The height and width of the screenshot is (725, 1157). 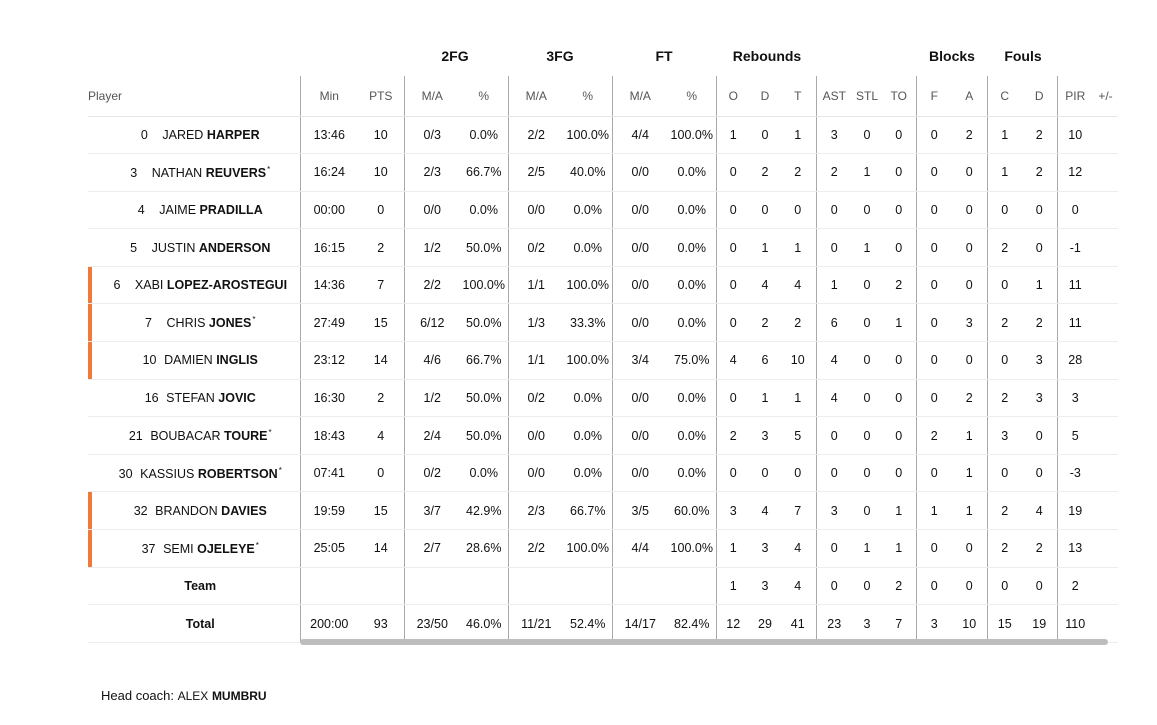 I want to click on player-last-name: PRADILLA, so click(x=231, y=209).